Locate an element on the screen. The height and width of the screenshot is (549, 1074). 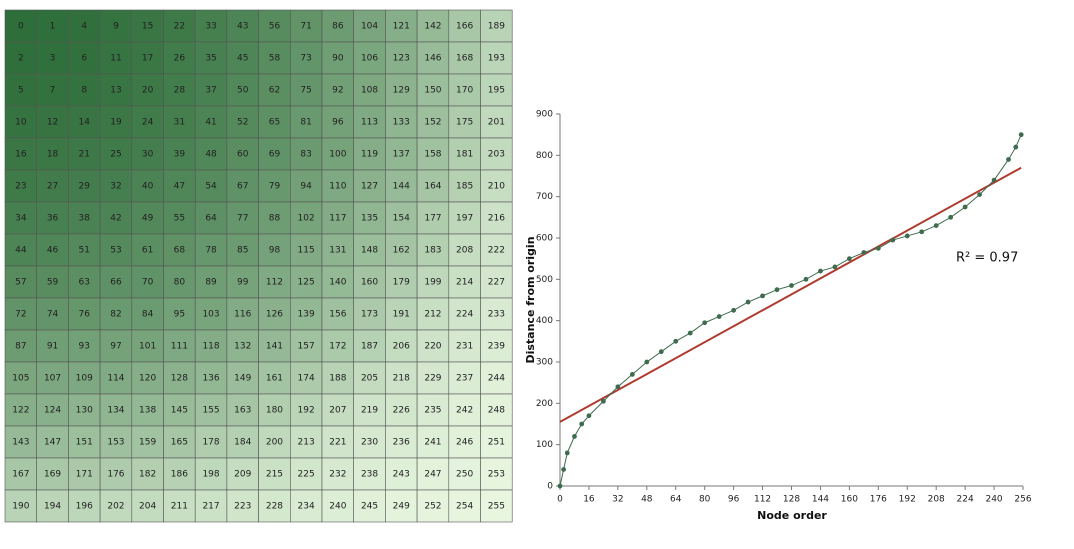
cell-value: 132 is located at coordinates (242, 347).